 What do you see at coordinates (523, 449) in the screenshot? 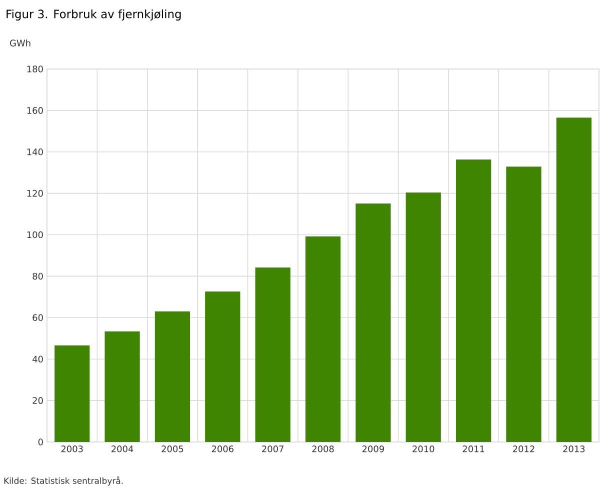
I see `x-tick-label: 2012` at bounding box center [523, 449].